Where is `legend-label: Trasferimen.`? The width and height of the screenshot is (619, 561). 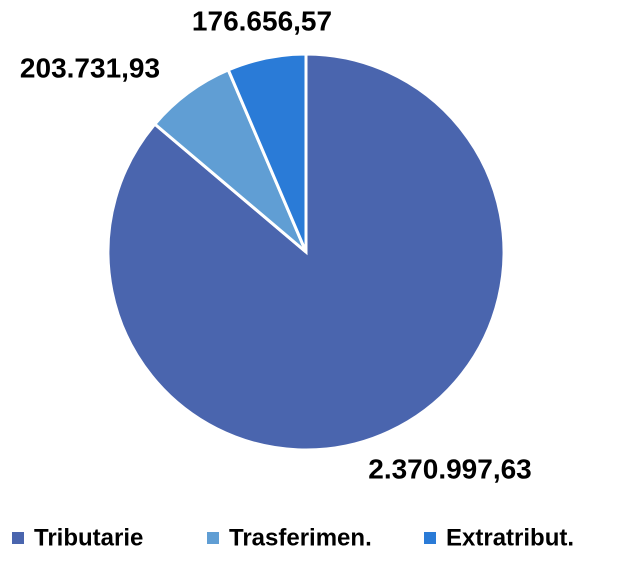
legend-label: Trasferimen. is located at coordinates (300, 537).